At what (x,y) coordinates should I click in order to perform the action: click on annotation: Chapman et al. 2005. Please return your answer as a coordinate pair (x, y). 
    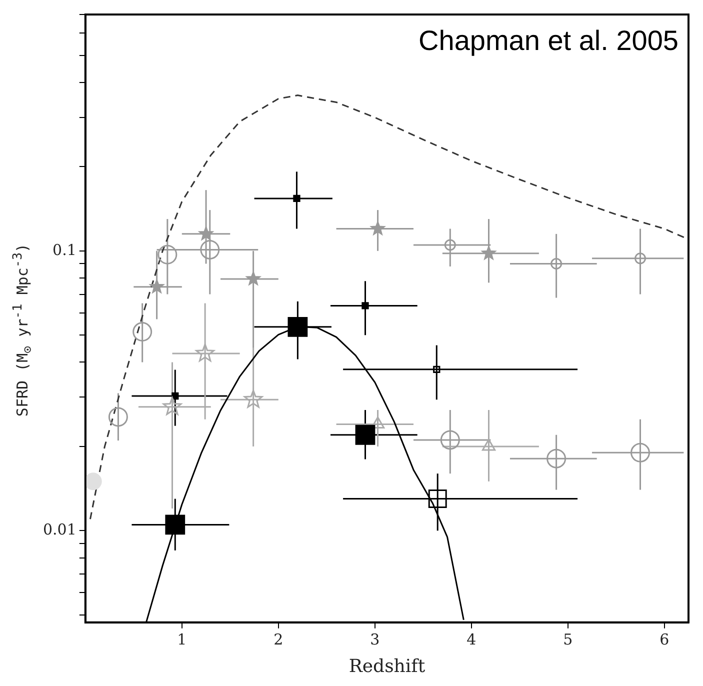
    Looking at the image, I should click on (548, 40).